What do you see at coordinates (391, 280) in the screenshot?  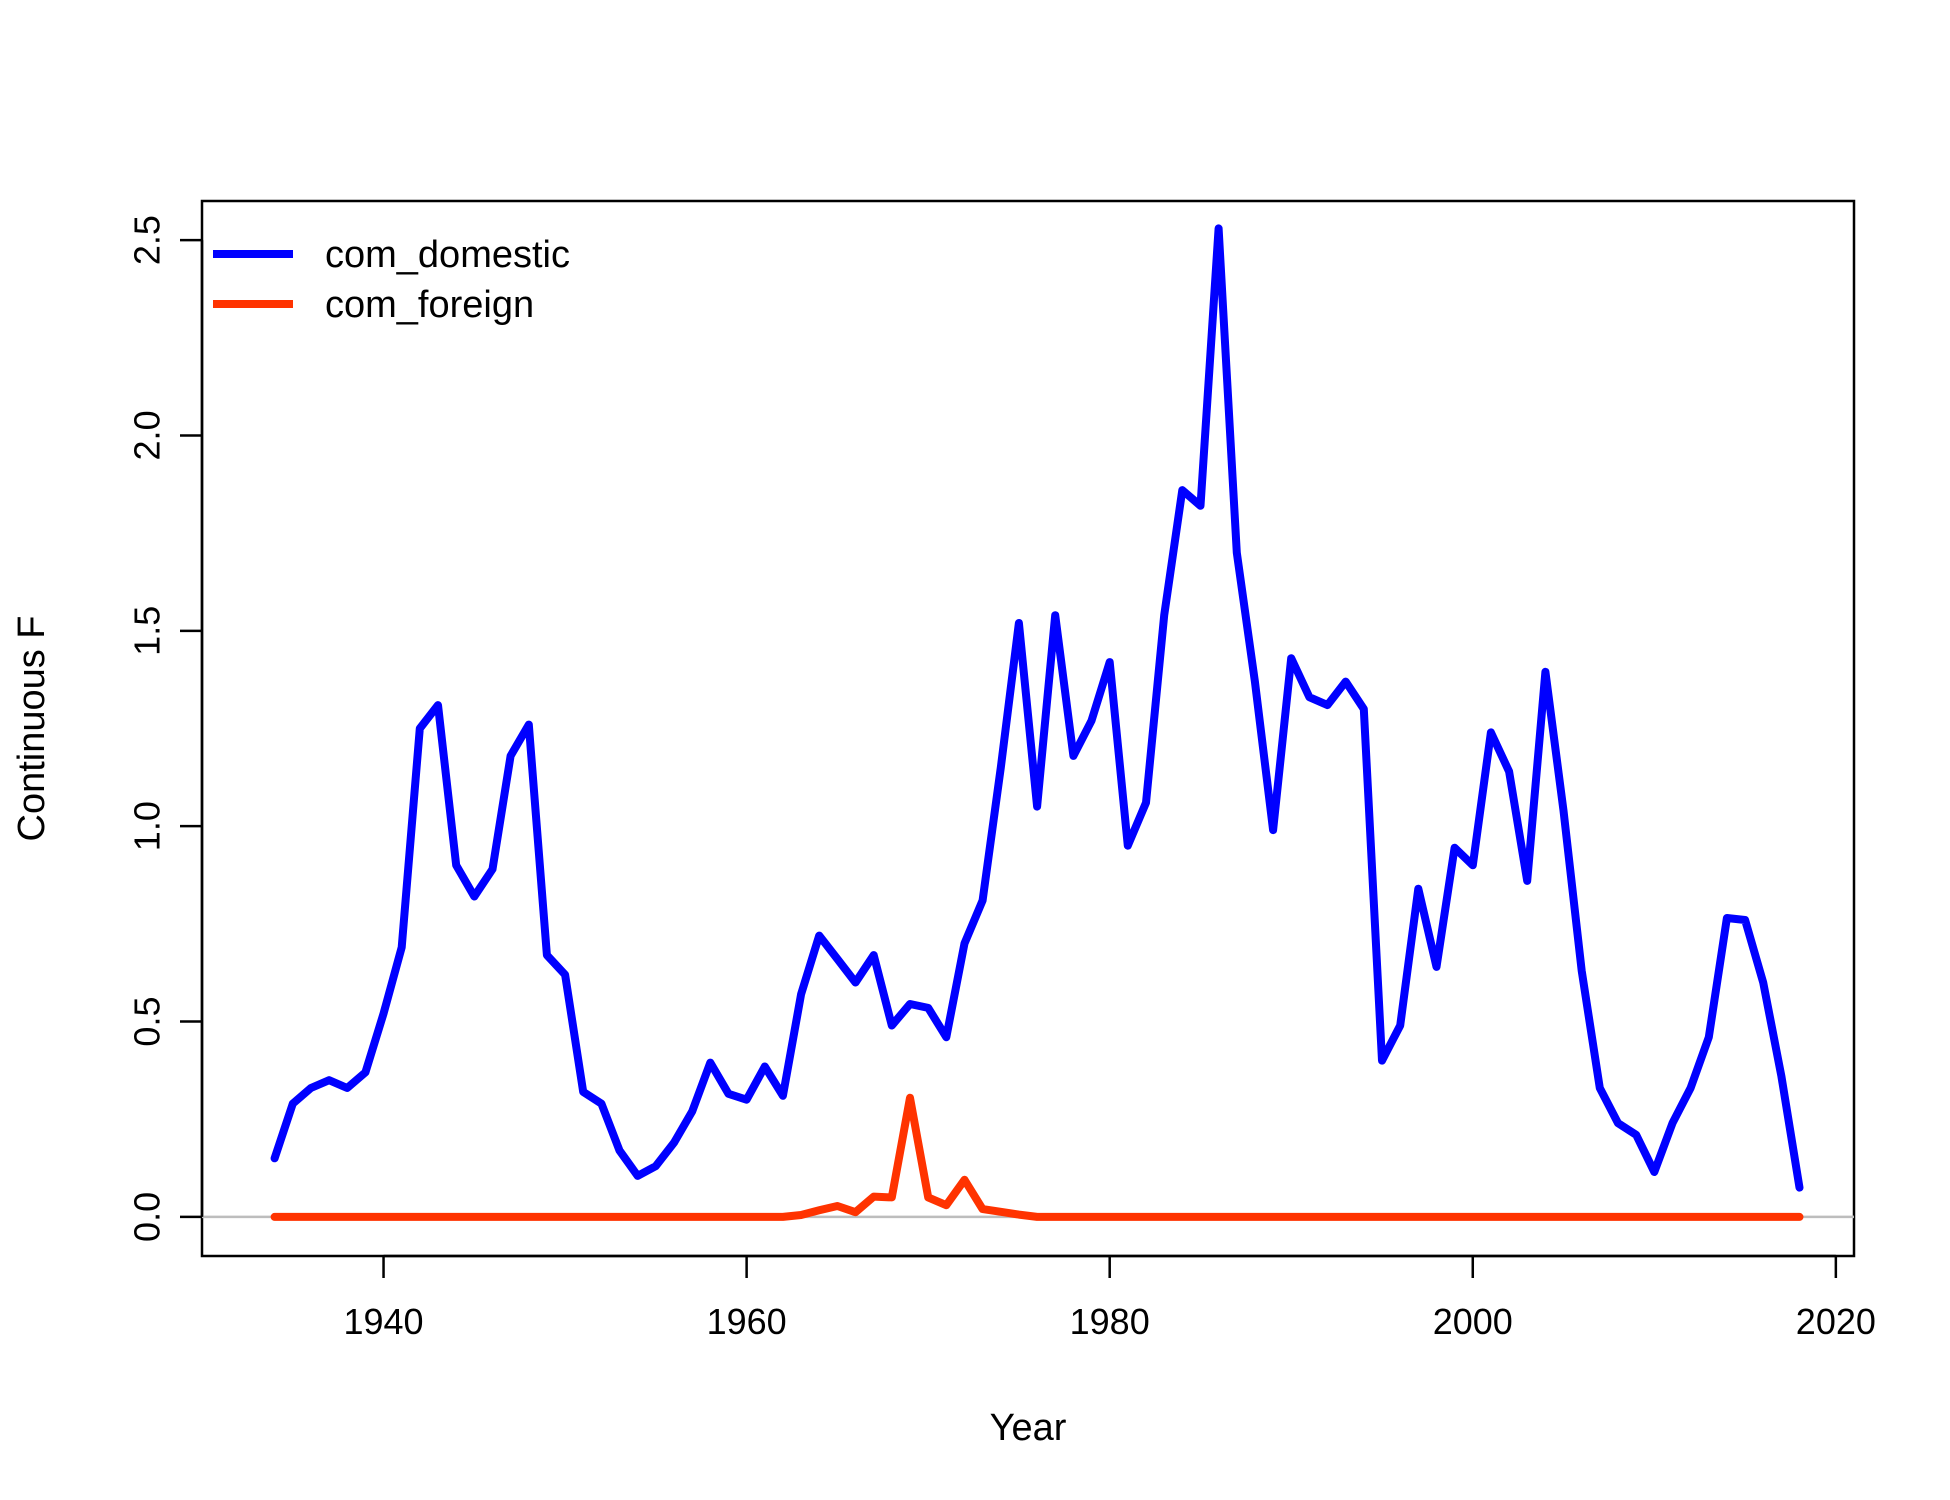 I see `legend: com_domestic com_foreign` at bounding box center [391, 280].